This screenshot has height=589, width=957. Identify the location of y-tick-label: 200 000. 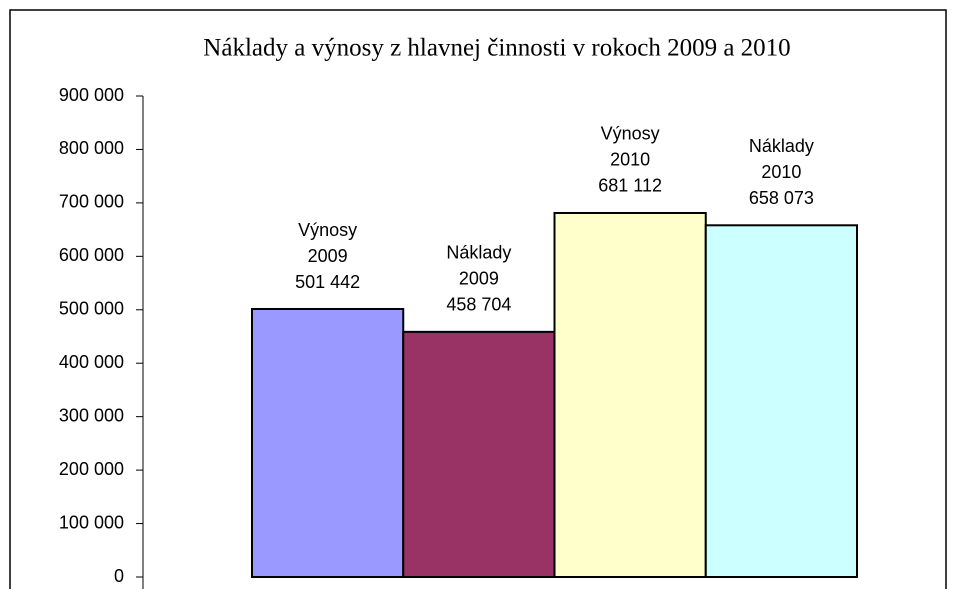
(91, 469).